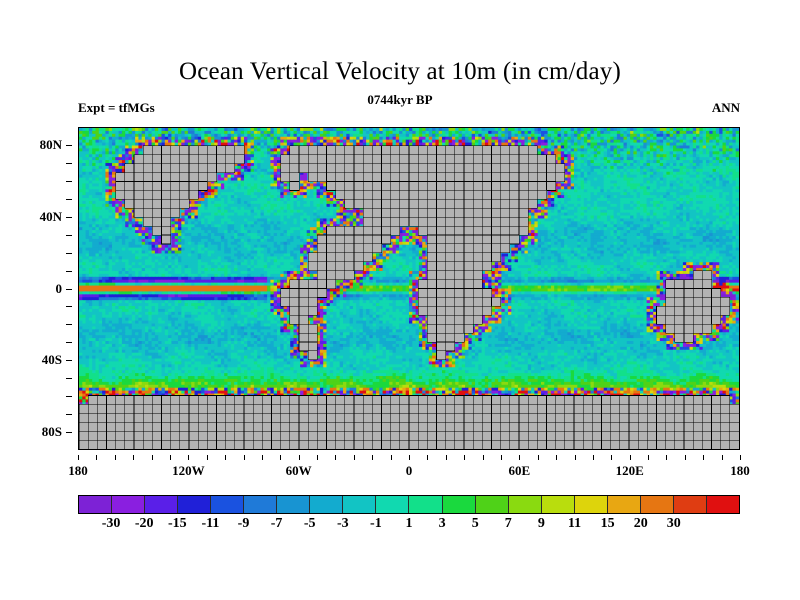 The height and width of the screenshot is (600, 800). What do you see at coordinates (210, 523) in the screenshot?
I see `colorbar-tick-label: -11` at bounding box center [210, 523].